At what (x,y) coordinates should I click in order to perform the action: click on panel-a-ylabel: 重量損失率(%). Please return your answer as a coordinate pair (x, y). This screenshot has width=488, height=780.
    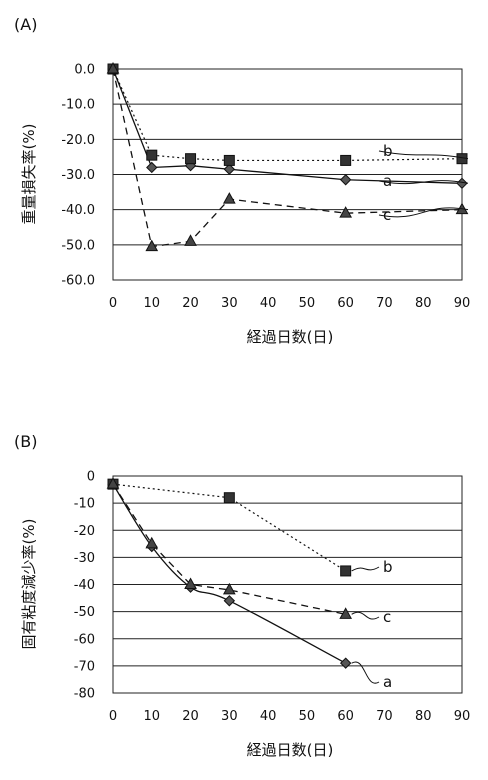
    Looking at the image, I should click on (29, 174).